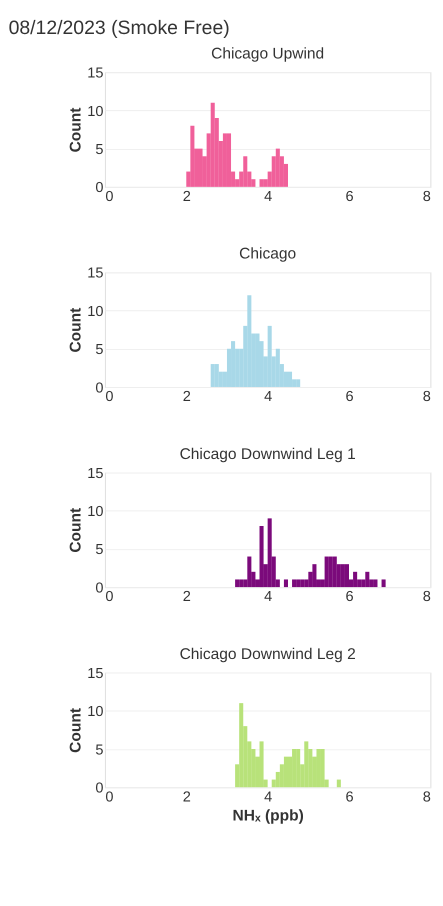 This screenshot has height=906, width=443. Describe the element at coordinates (268, 654) in the screenshot. I see `chart-title: Chicago Downwind Leg 2` at that location.